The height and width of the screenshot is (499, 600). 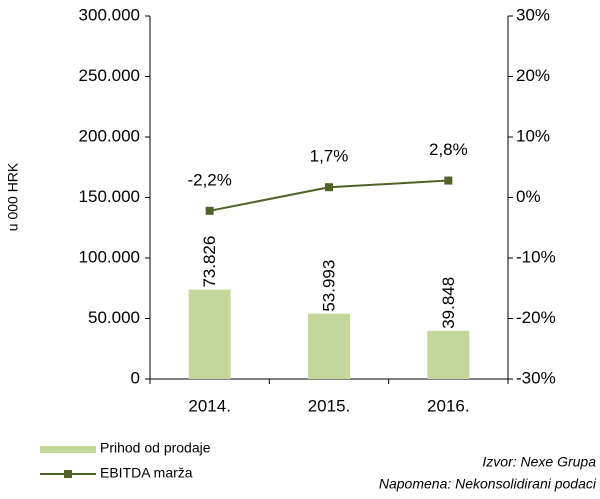 What do you see at coordinates (146, 473) in the screenshot?
I see `legend-label: EBITDA marža` at bounding box center [146, 473].